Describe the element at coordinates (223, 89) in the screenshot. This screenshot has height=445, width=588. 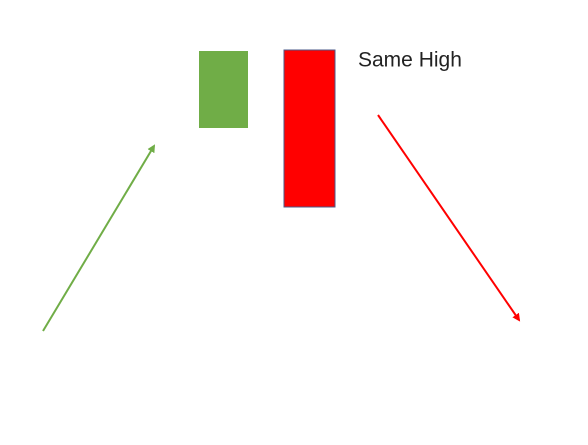
I see `green-candle` at that location.